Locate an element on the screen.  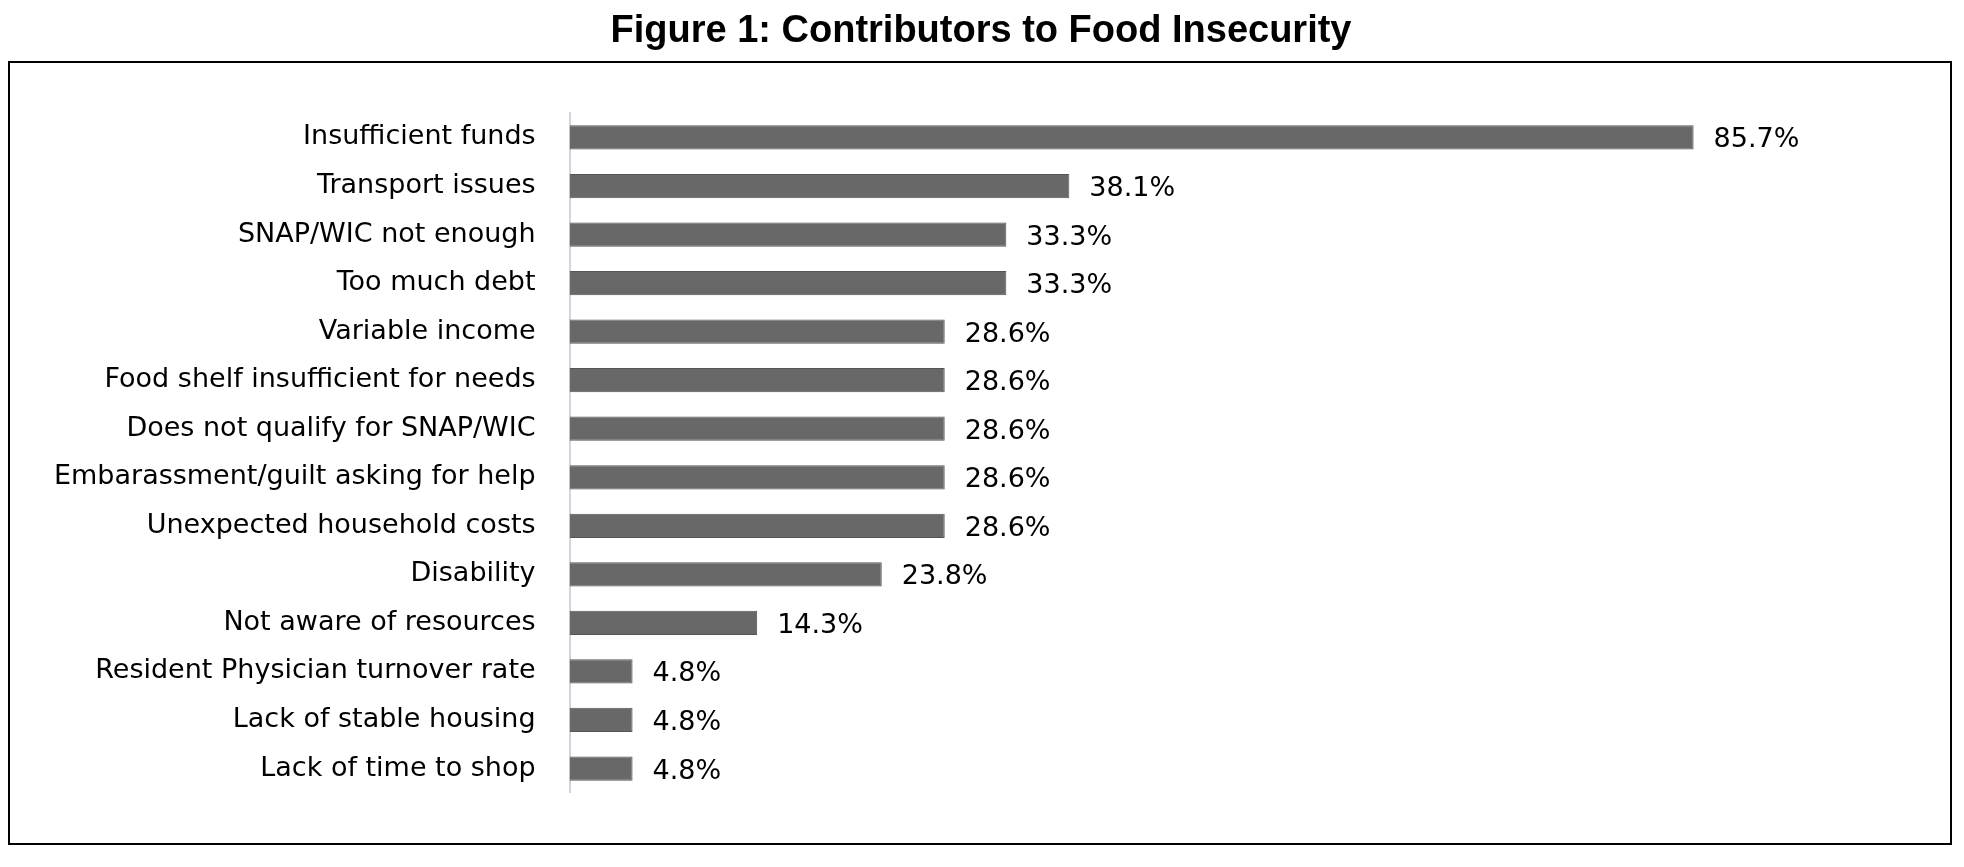
data-label: 14.3% is located at coordinates (820, 623).